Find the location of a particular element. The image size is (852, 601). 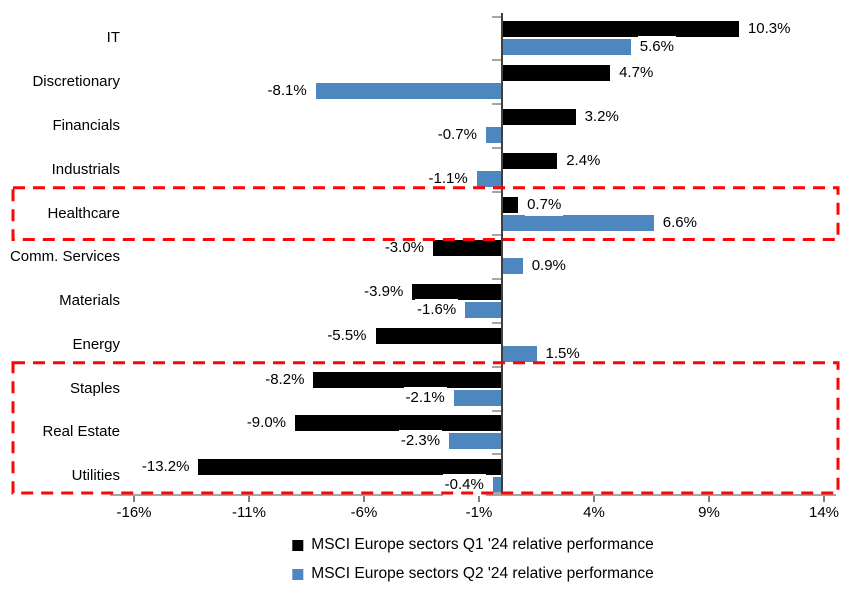

value-label-q2-industrials: -1.1% is located at coordinates (448, 178).